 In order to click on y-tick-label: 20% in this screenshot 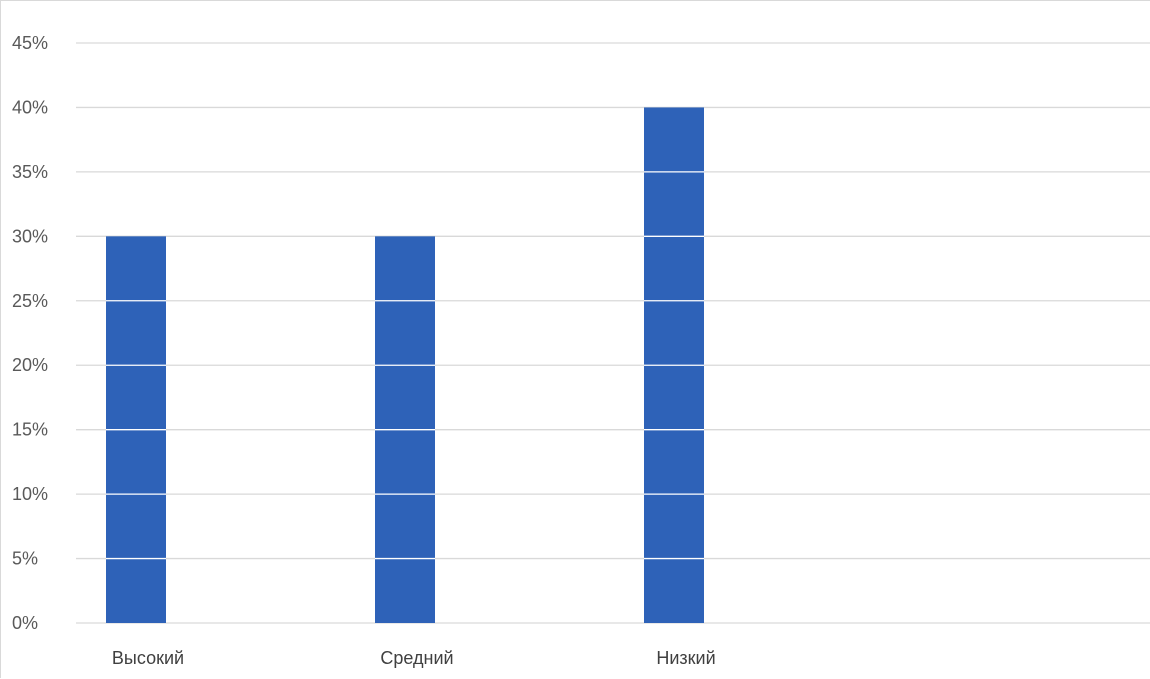, I will do `click(30, 365)`.